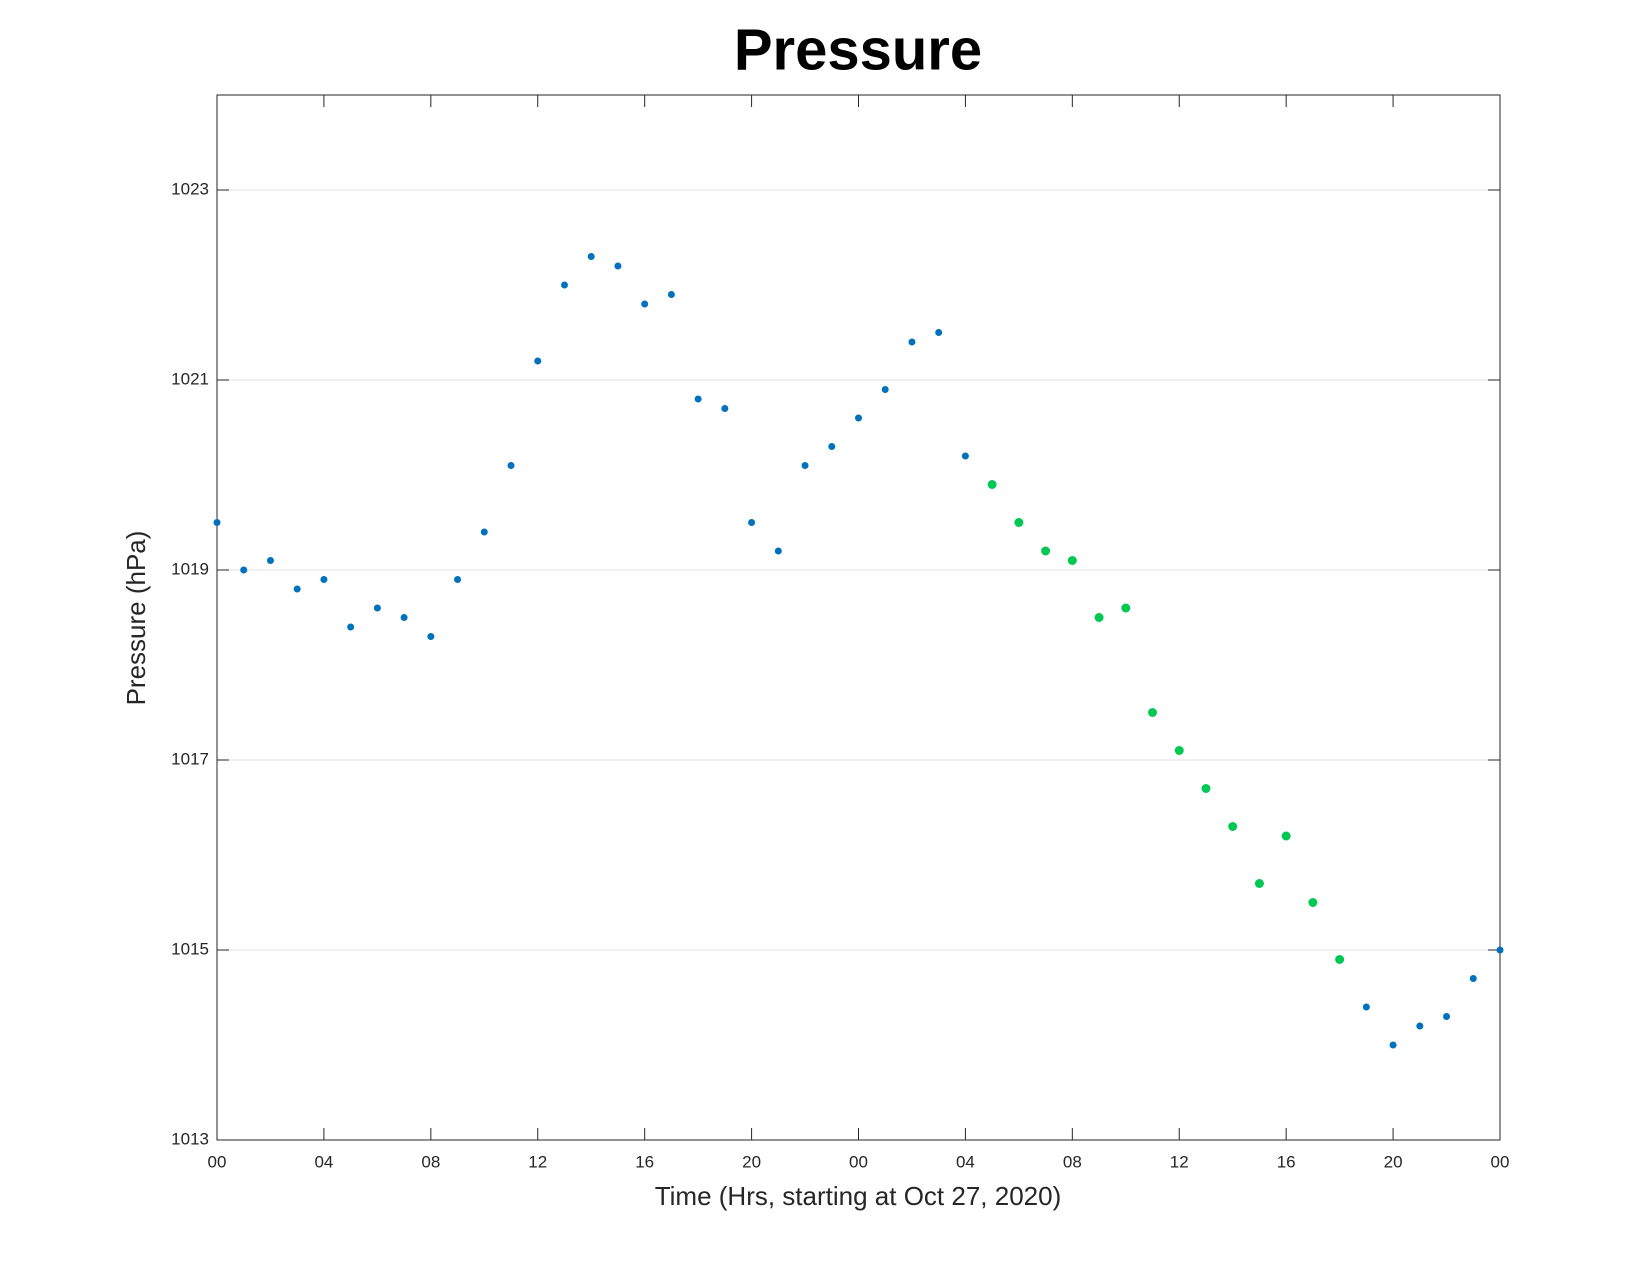 The height and width of the screenshot is (1275, 1650). Describe the element at coordinates (858, 49) in the screenshot. I see `chart-title: Pressure` at that location.